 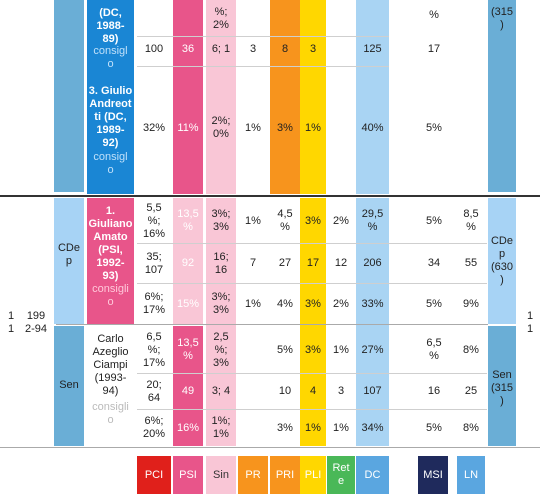 What do you see at coordinates (188, 127) in the screenshot?
I see `cell-psi-top-2: 11%` at bounding box center [188, 127].